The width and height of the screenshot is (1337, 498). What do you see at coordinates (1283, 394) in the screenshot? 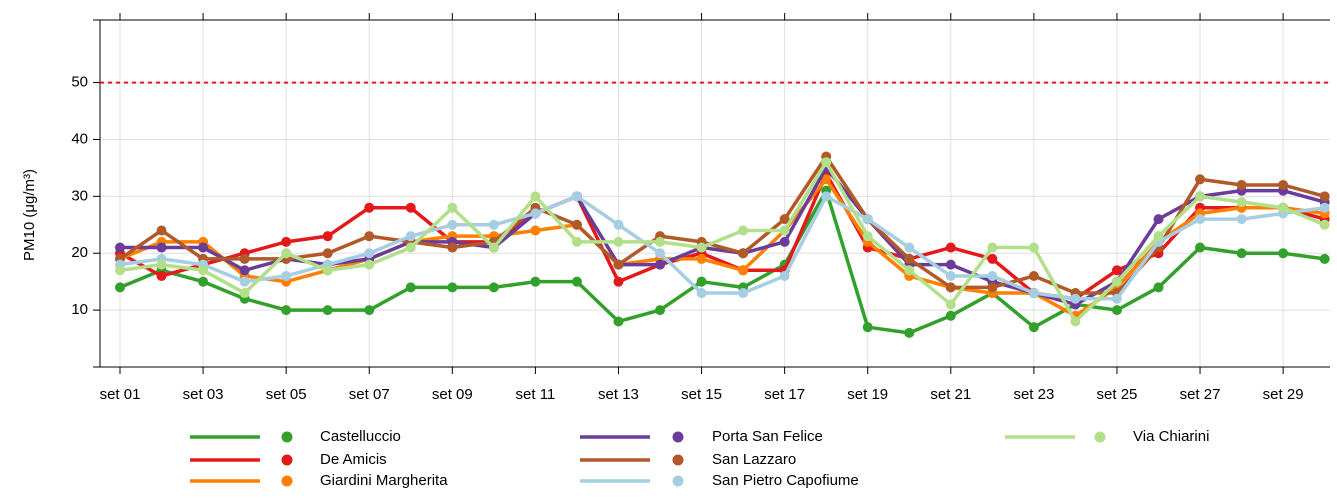
I see `x-tick-label: set 29` at bounding box center [1283, 394].